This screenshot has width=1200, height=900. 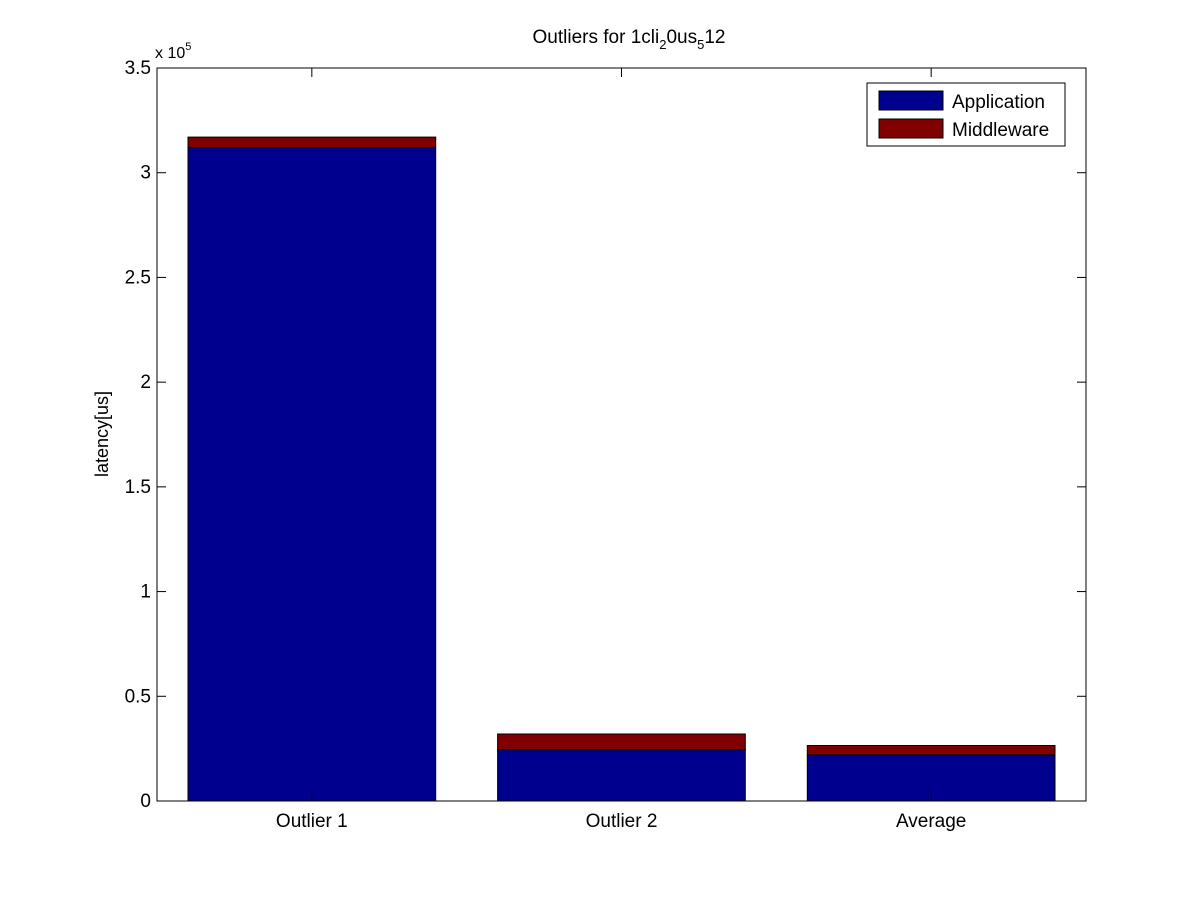 What do you see at coordinates (1000, 130) in the screenshot?
I see `legend-label-middleware: Middleware` at bounding box center [1000, 130].